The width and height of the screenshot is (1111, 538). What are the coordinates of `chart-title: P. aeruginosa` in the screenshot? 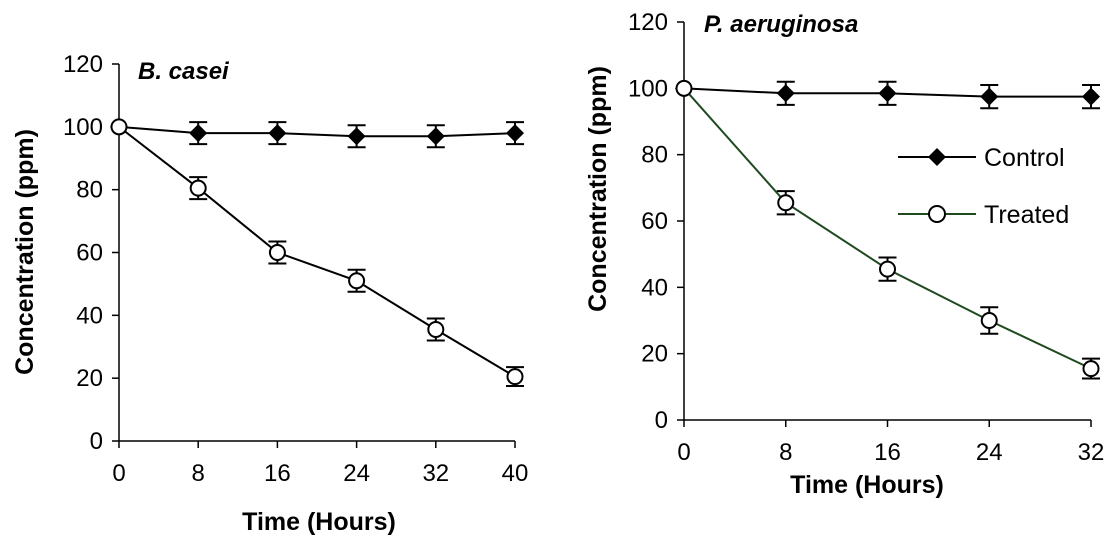 It's located at (781, 24).